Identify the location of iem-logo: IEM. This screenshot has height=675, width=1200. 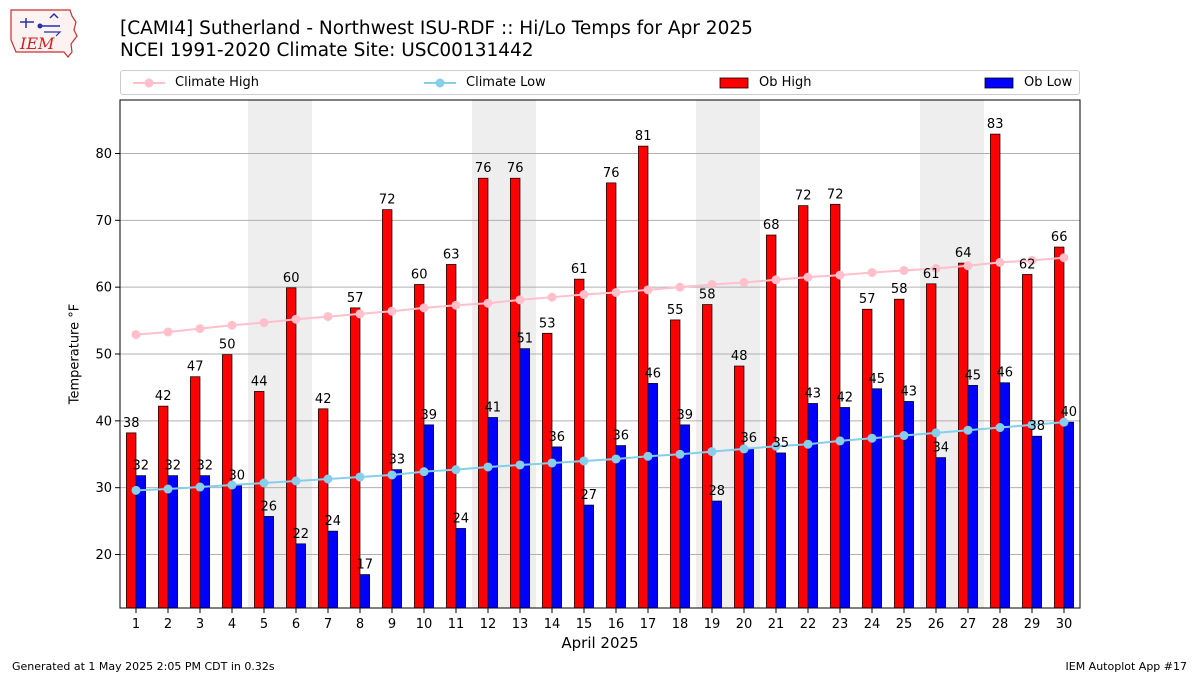
(44, 32).